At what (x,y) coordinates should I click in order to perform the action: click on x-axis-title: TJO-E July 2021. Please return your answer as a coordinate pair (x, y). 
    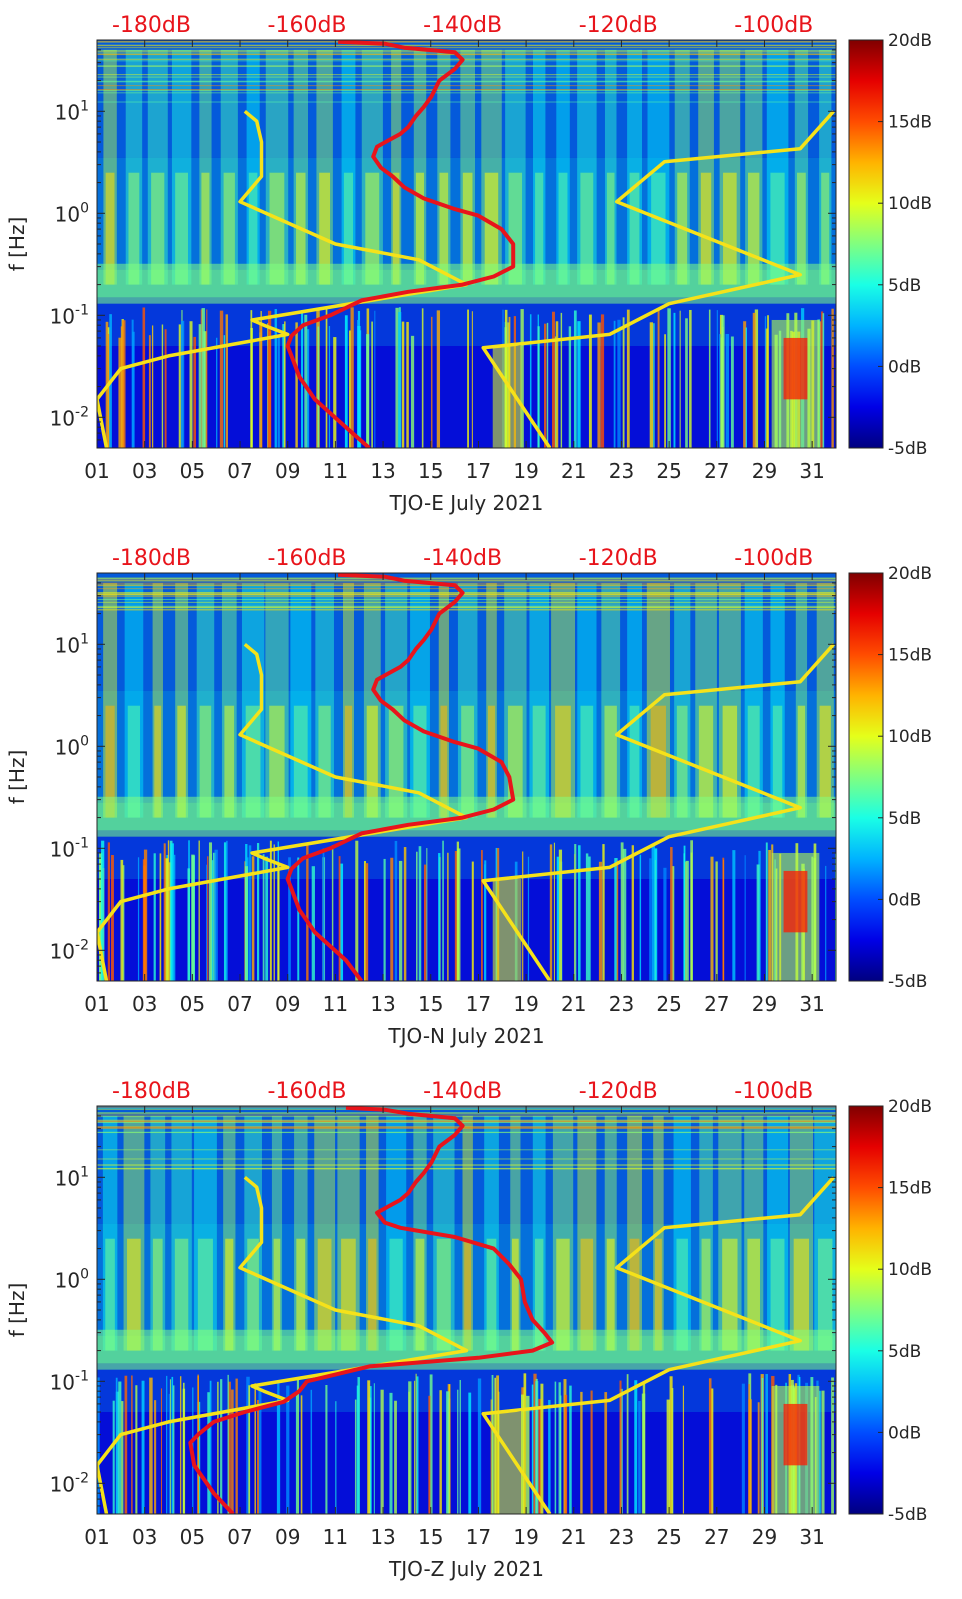
    Looking at the image, I should click on (466, 503).